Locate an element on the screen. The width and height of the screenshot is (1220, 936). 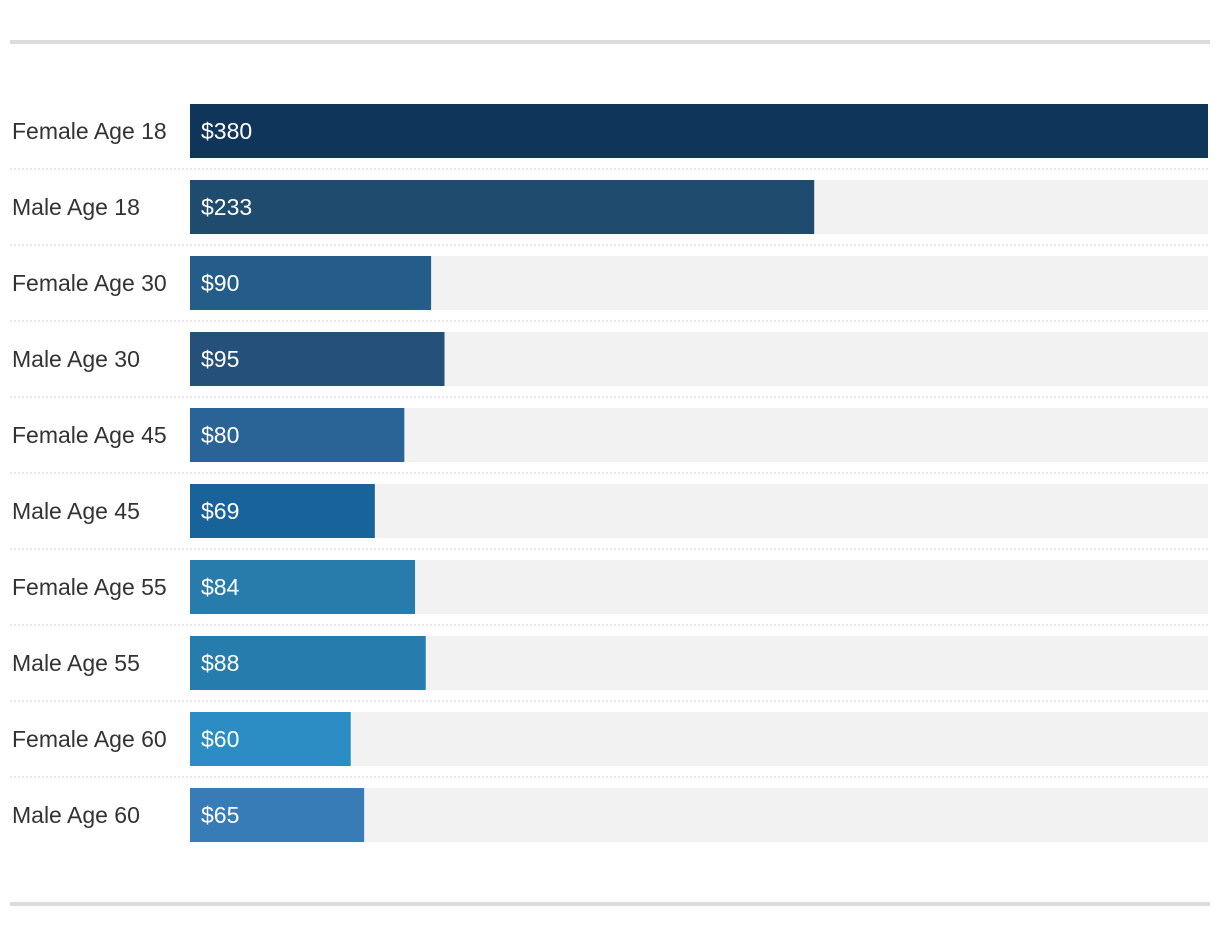
bar-track is located at coordinates (699, 739).